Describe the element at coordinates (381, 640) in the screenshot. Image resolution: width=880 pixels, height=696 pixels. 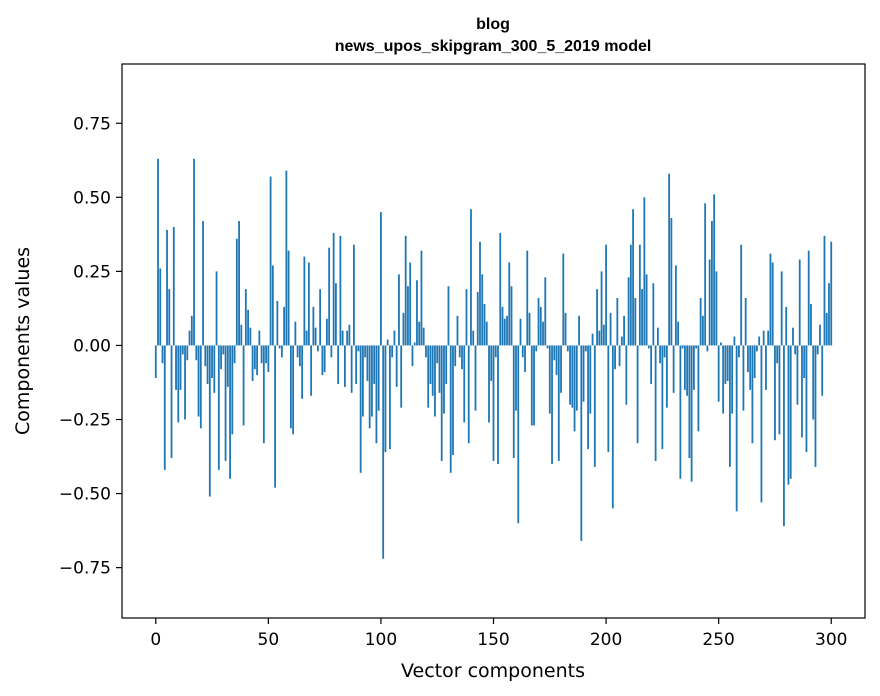
I see `x-tick-label-100: 100` at that location.